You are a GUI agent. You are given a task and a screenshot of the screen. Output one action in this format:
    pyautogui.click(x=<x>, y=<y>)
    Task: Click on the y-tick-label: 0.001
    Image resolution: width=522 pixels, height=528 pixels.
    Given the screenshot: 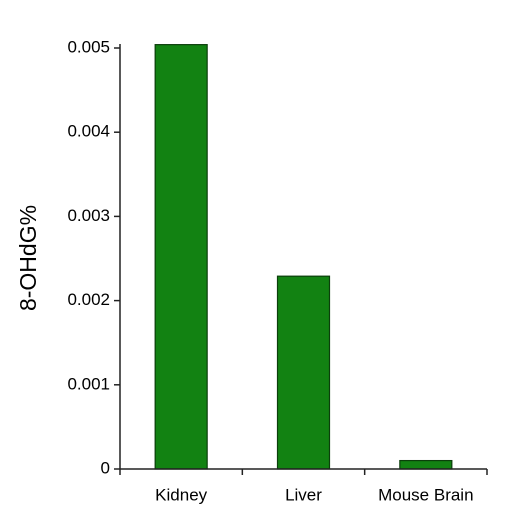 What is the action you would take?
    pyautogui.click(x=88, y=383)
    